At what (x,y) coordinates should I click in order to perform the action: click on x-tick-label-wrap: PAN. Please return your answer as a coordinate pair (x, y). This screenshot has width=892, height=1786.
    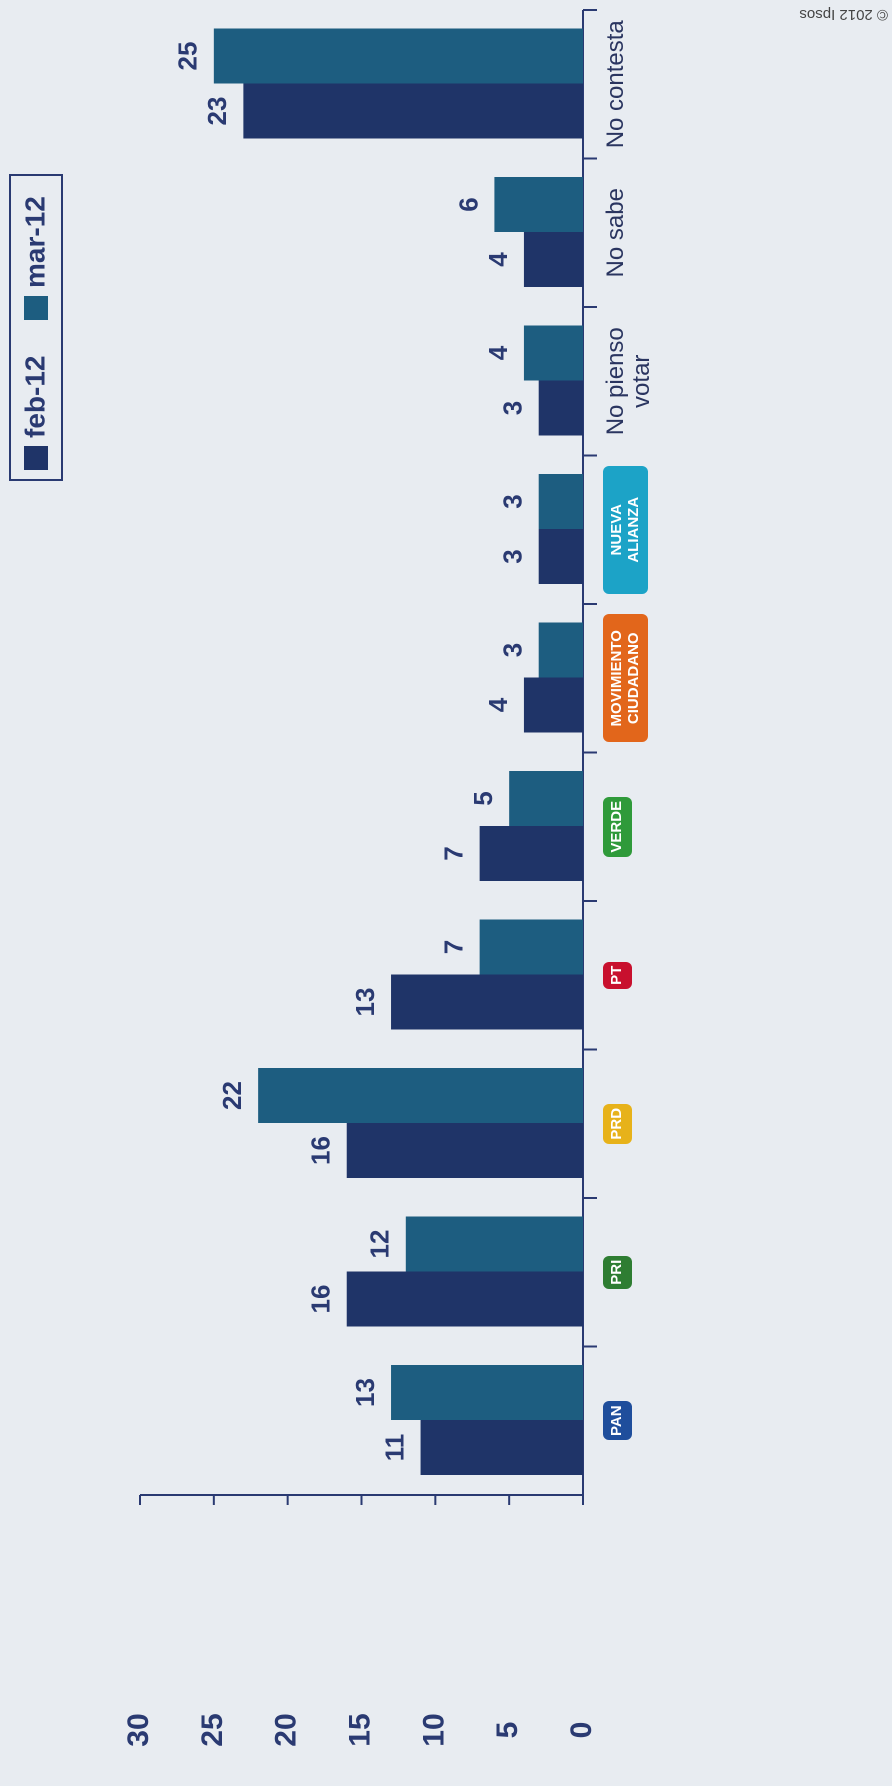
    Looking at the image, I should click on (668, 1421).